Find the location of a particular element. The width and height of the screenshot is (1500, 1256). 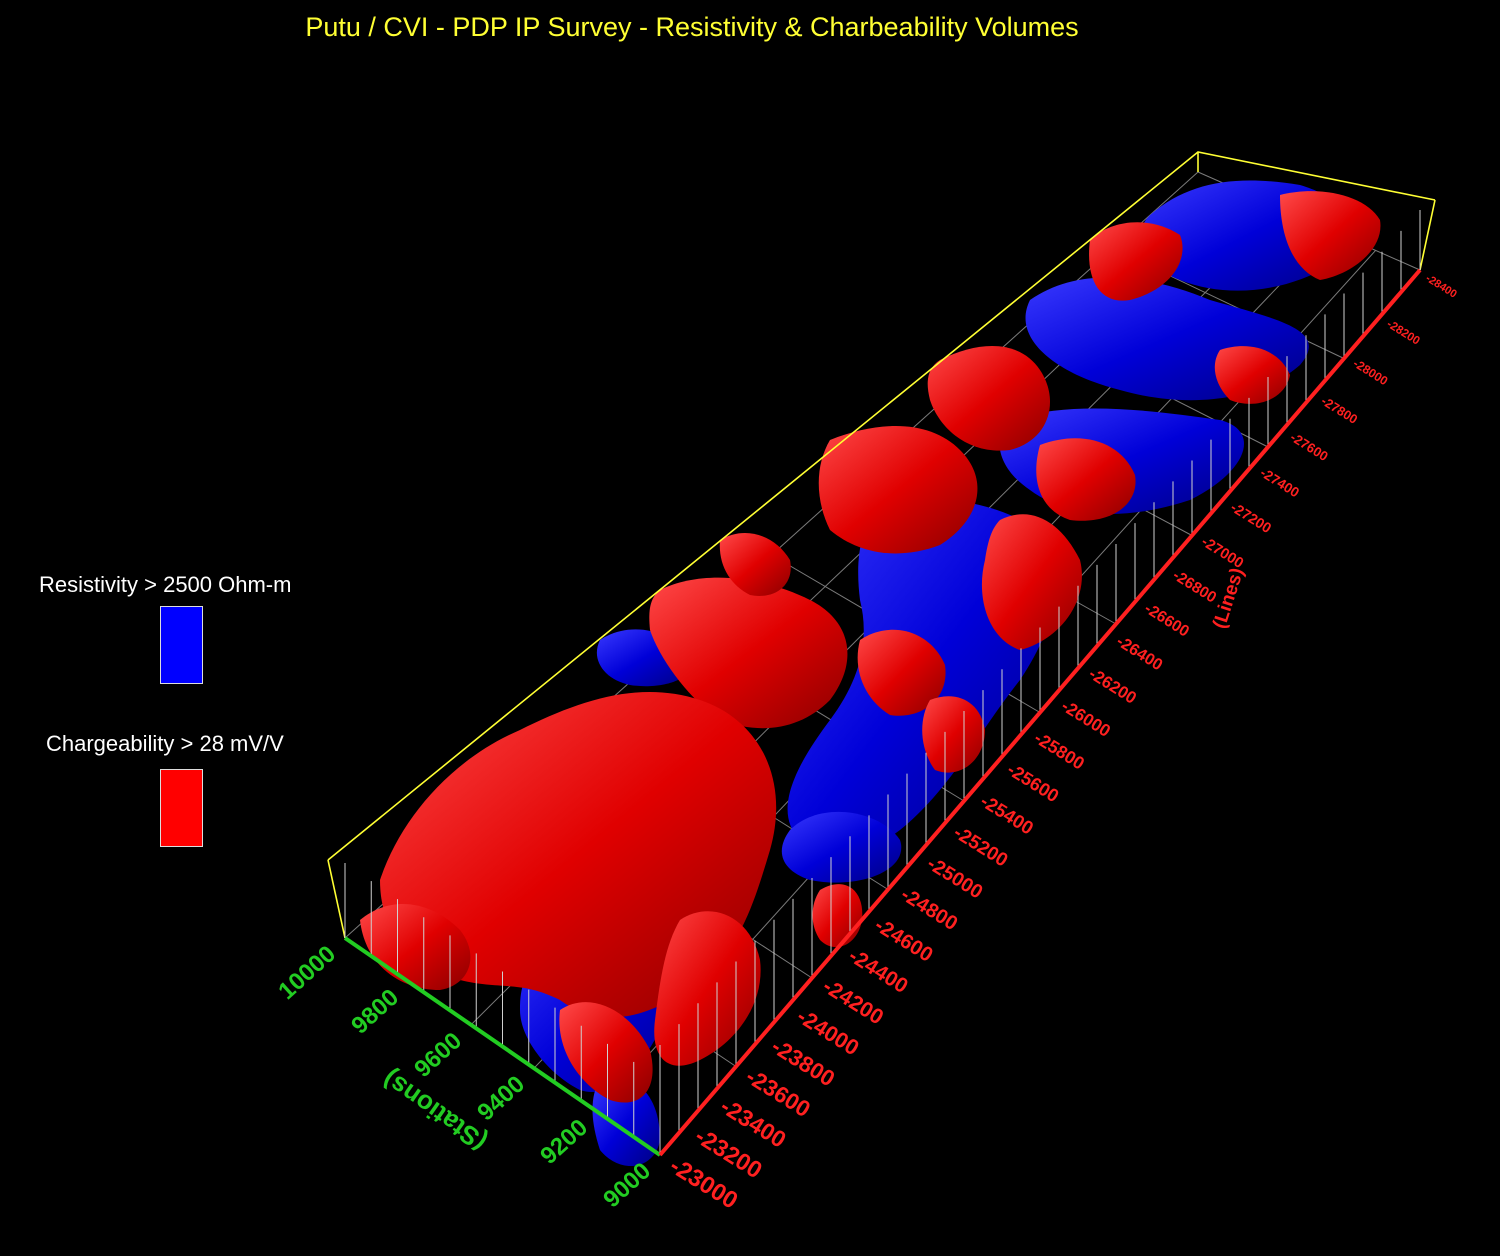

stations-tick-label: 10000 is located at coordinates (307, 972).